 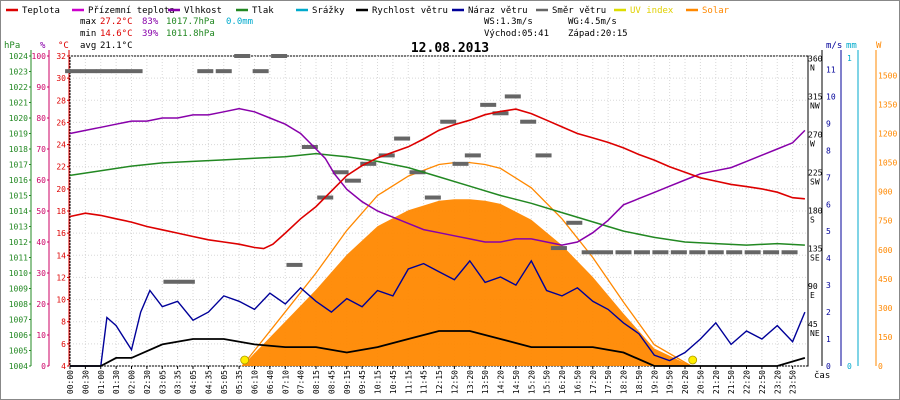 What do you see at coordinates (39, 56) in the screenshot?
I see `y-tick-label: 100` at bounding box center [39, 56].